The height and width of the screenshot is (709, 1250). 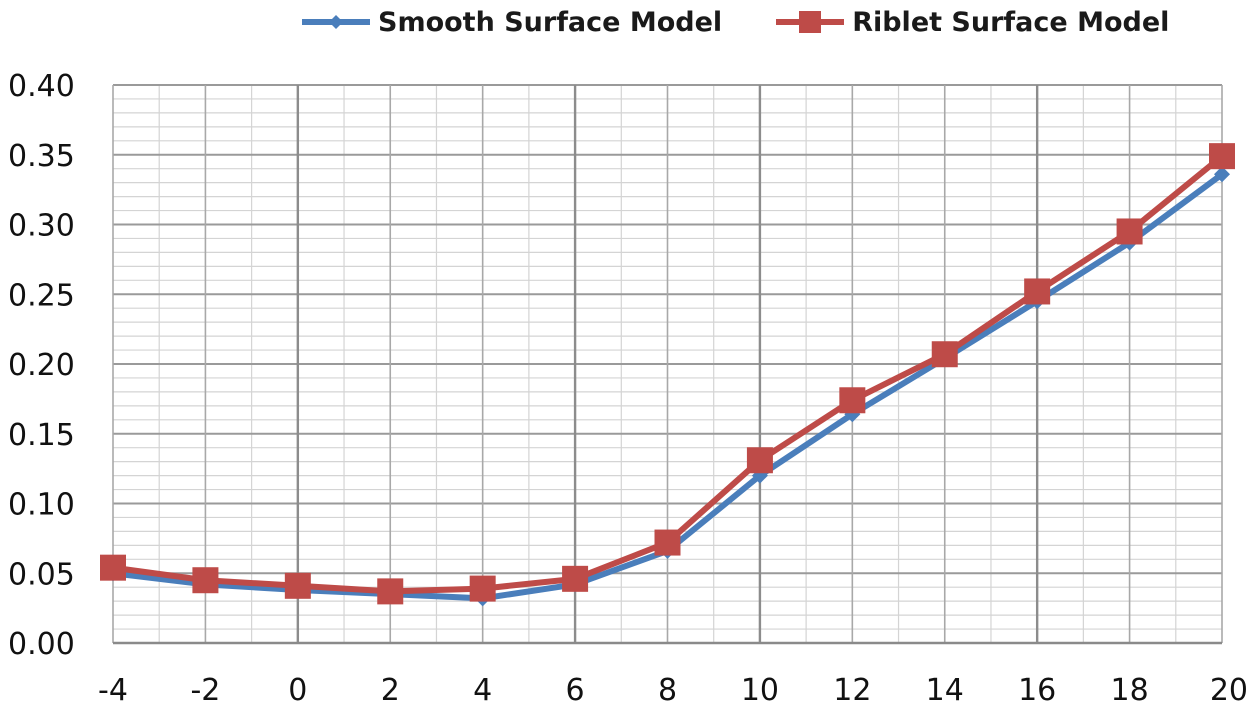 I want to click on data-point-diamond, so click(x=1222, y=174).